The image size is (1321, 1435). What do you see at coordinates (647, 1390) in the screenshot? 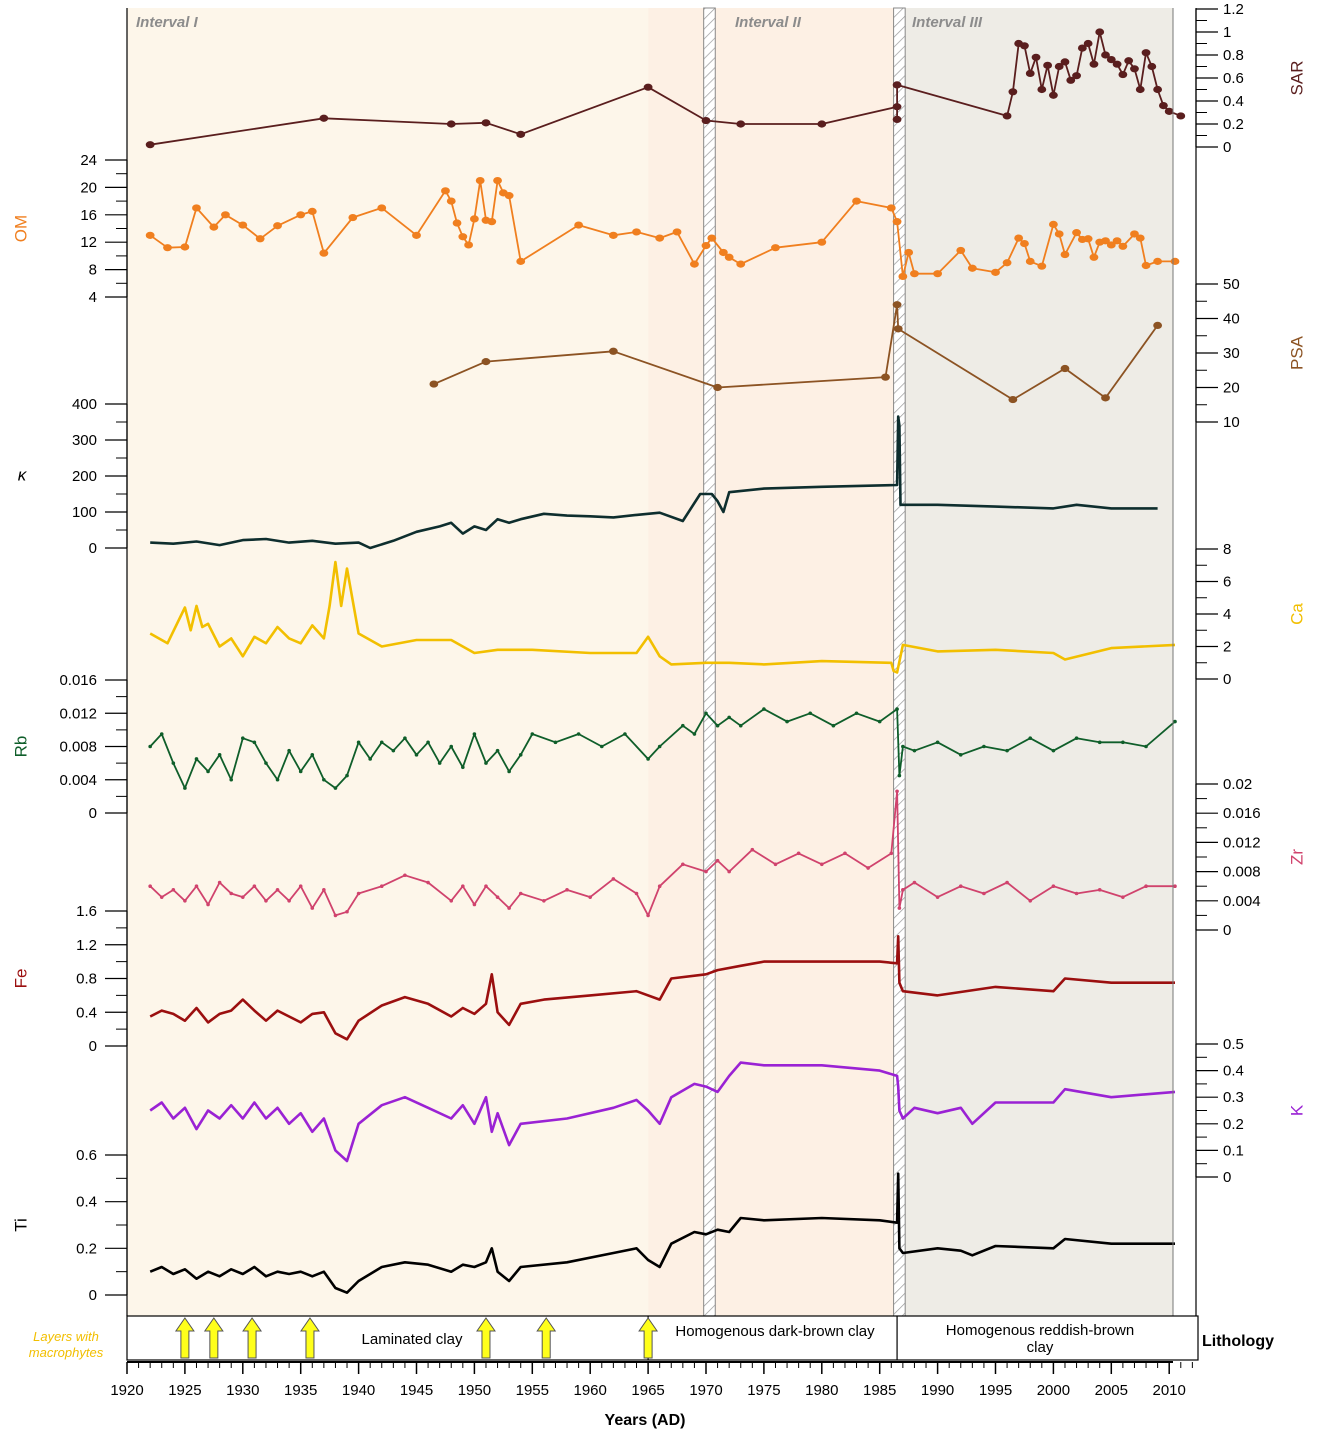
I see `x-tick-label: 1965` at bounding box center [647, 1390].